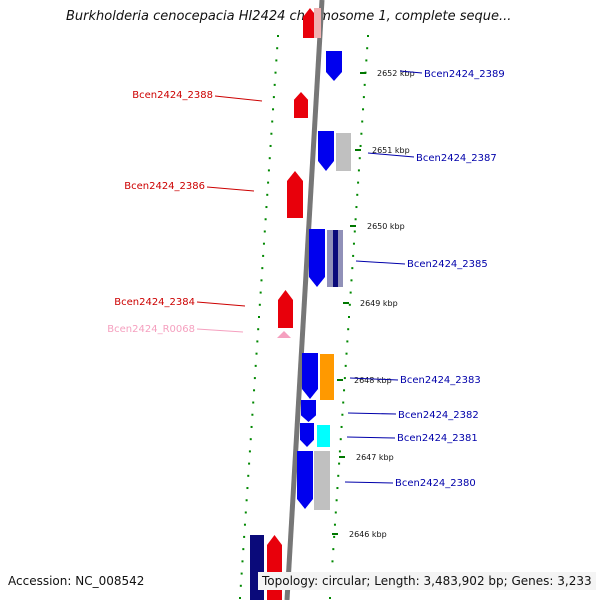 The width and height of the screenshot is (600, 600). Describe the element at coordinates (437, 438) in the screenshot. I see `gene-label: Bcen2424_2381` at that location.